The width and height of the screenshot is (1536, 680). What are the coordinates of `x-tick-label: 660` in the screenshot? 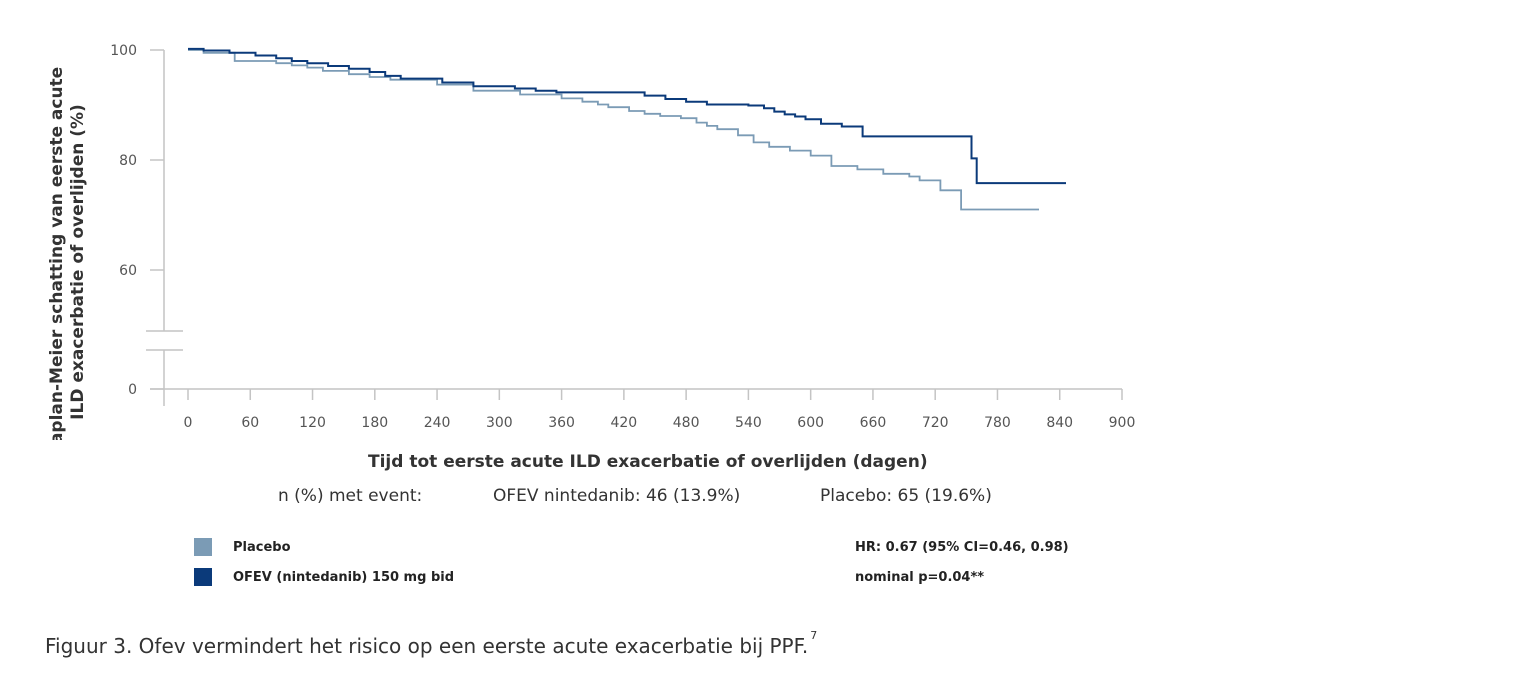 It's located at (873, 423).